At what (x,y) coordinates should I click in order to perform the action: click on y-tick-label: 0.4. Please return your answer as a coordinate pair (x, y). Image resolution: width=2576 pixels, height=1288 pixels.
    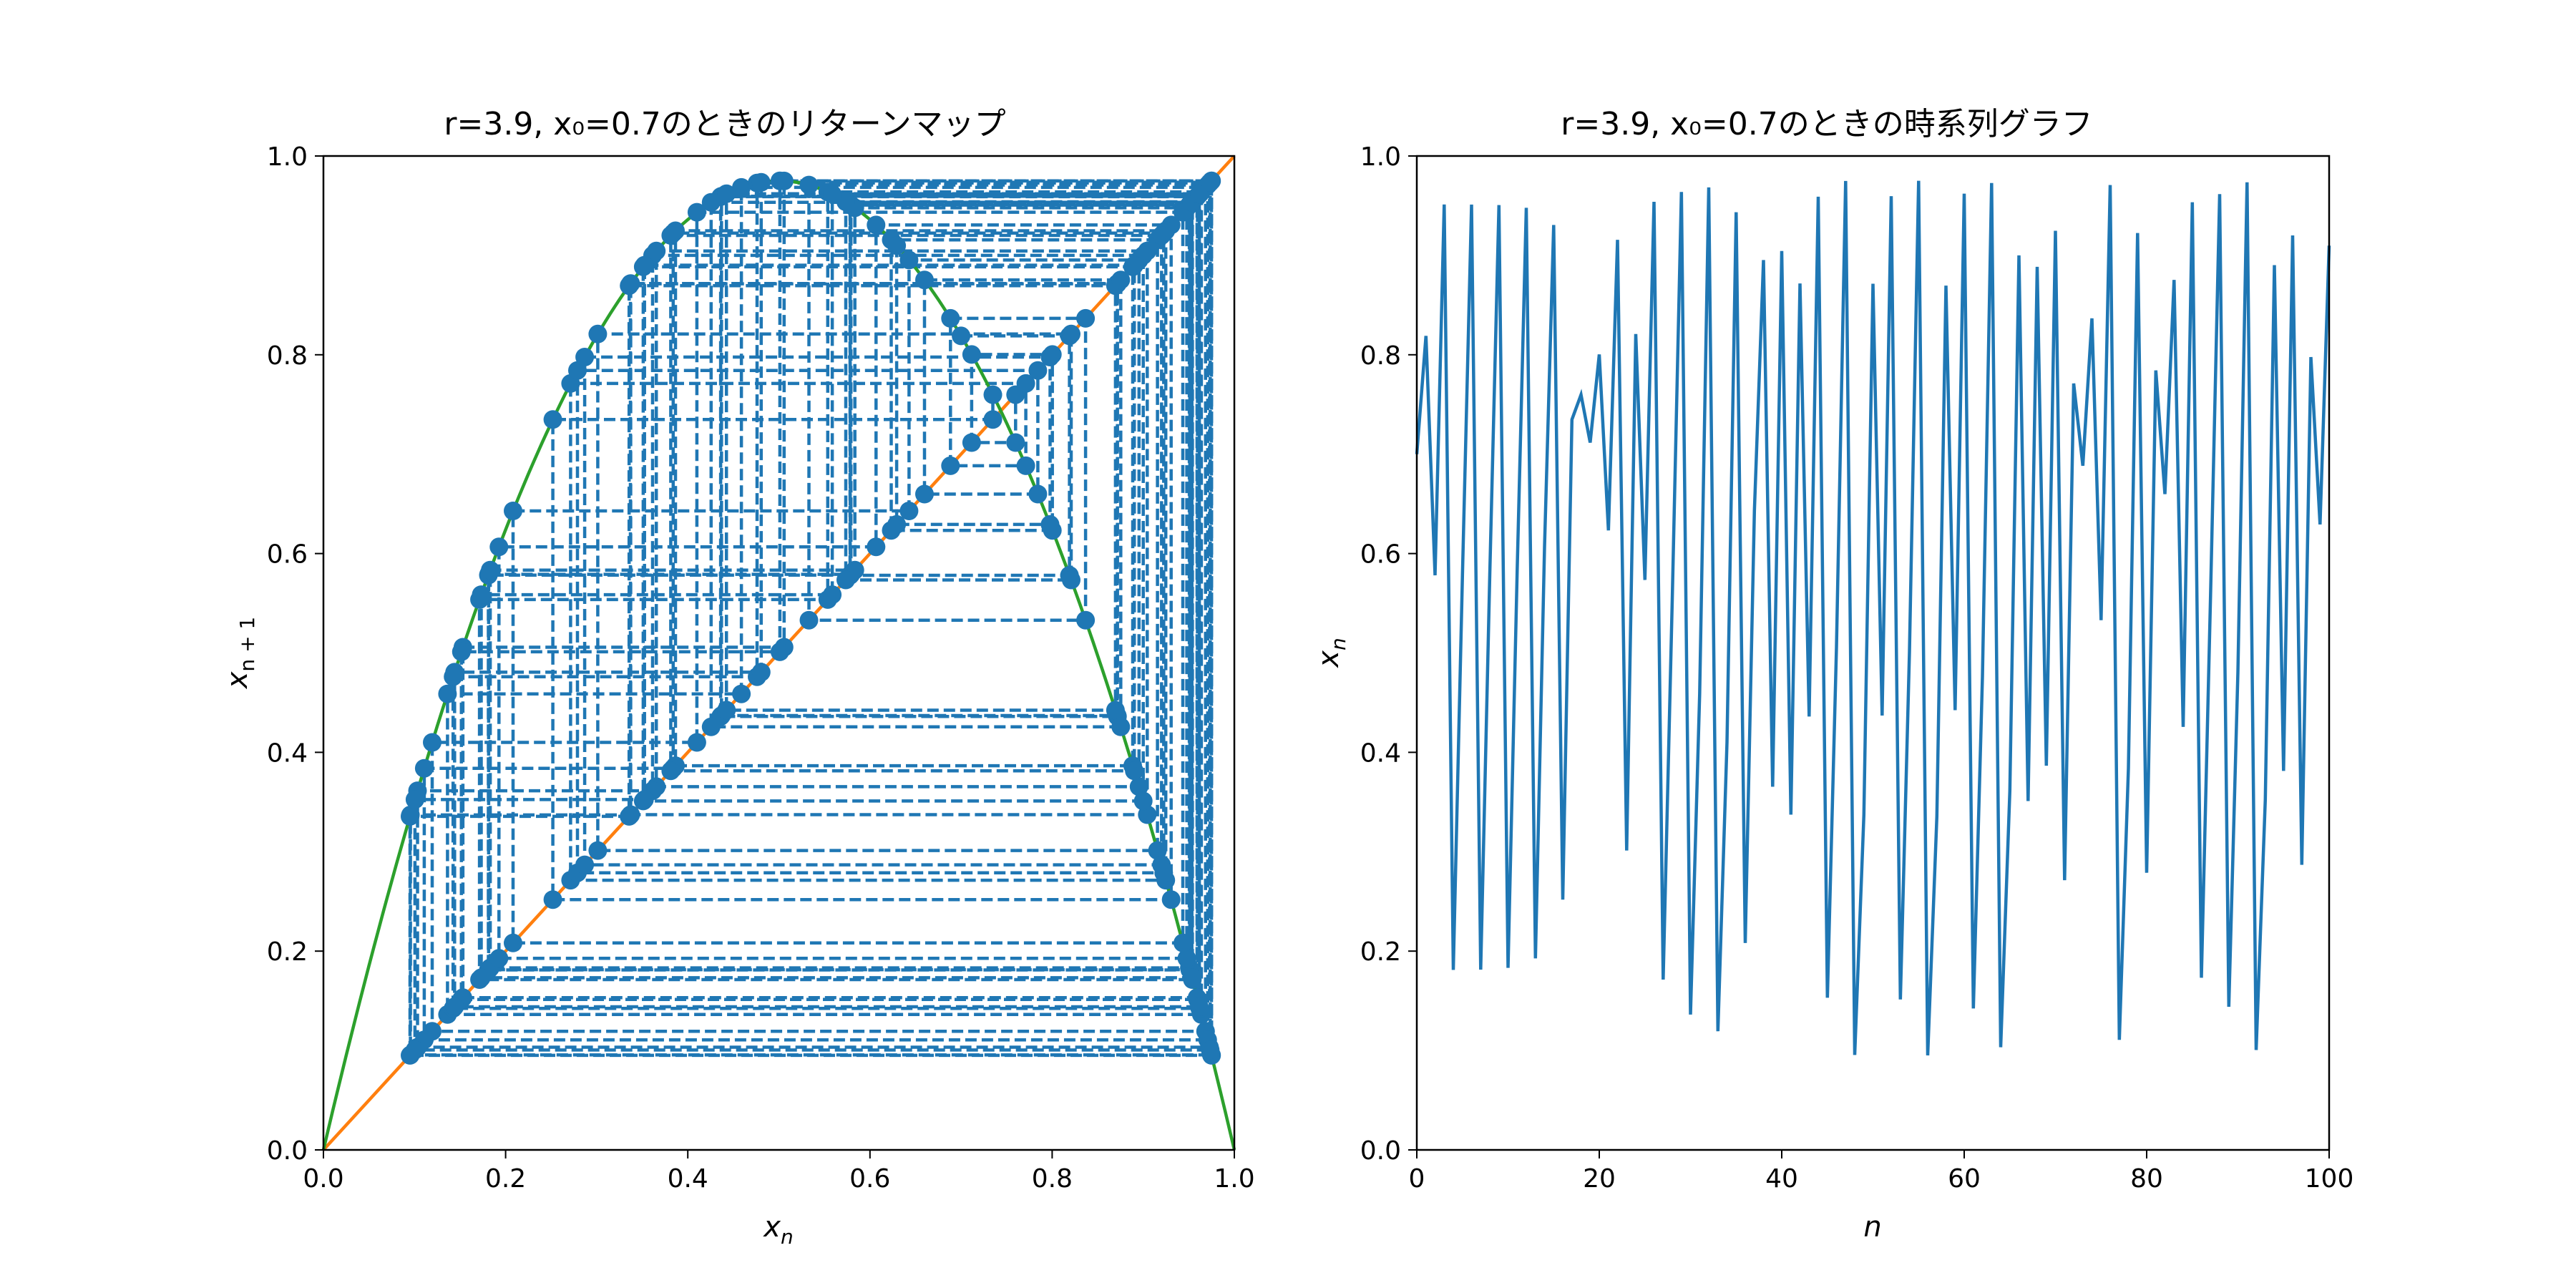
    Looking at the image, I should click on (1380, 753).